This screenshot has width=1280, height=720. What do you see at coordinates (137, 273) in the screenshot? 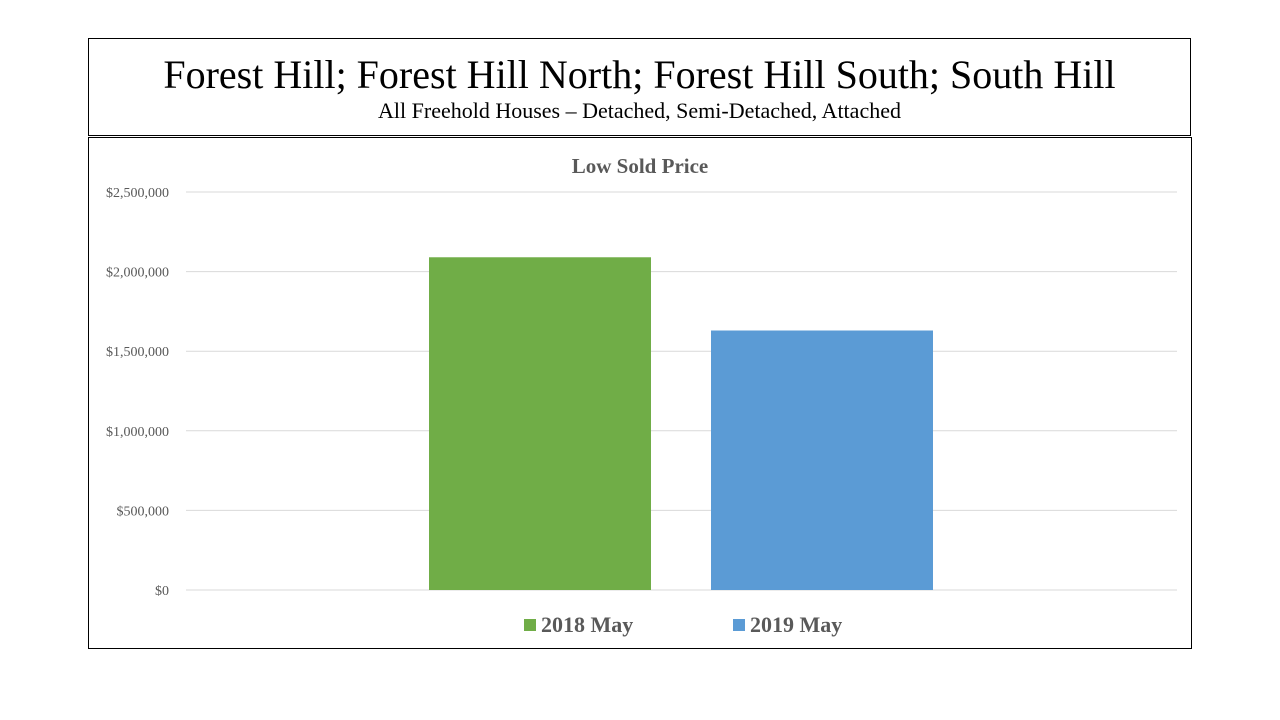
I see `y-tick-label: $2,000,000` at bounding box center [137, 273].